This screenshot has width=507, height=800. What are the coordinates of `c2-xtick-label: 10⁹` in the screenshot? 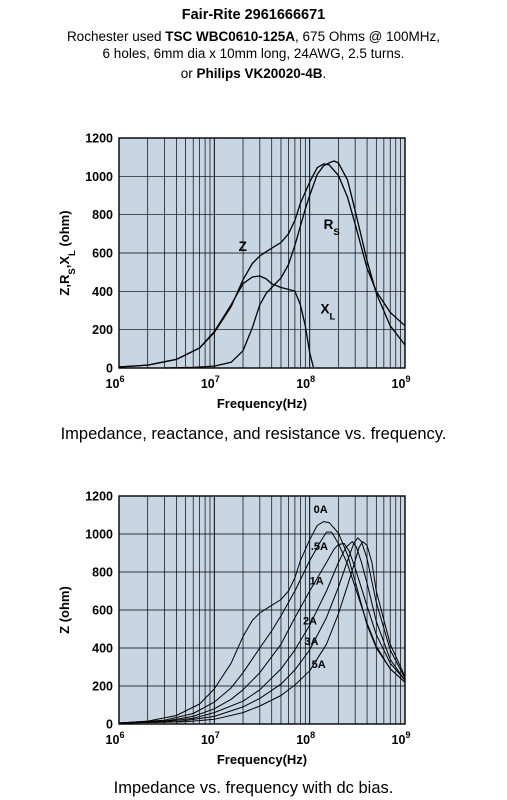 It's located at (401, 738).